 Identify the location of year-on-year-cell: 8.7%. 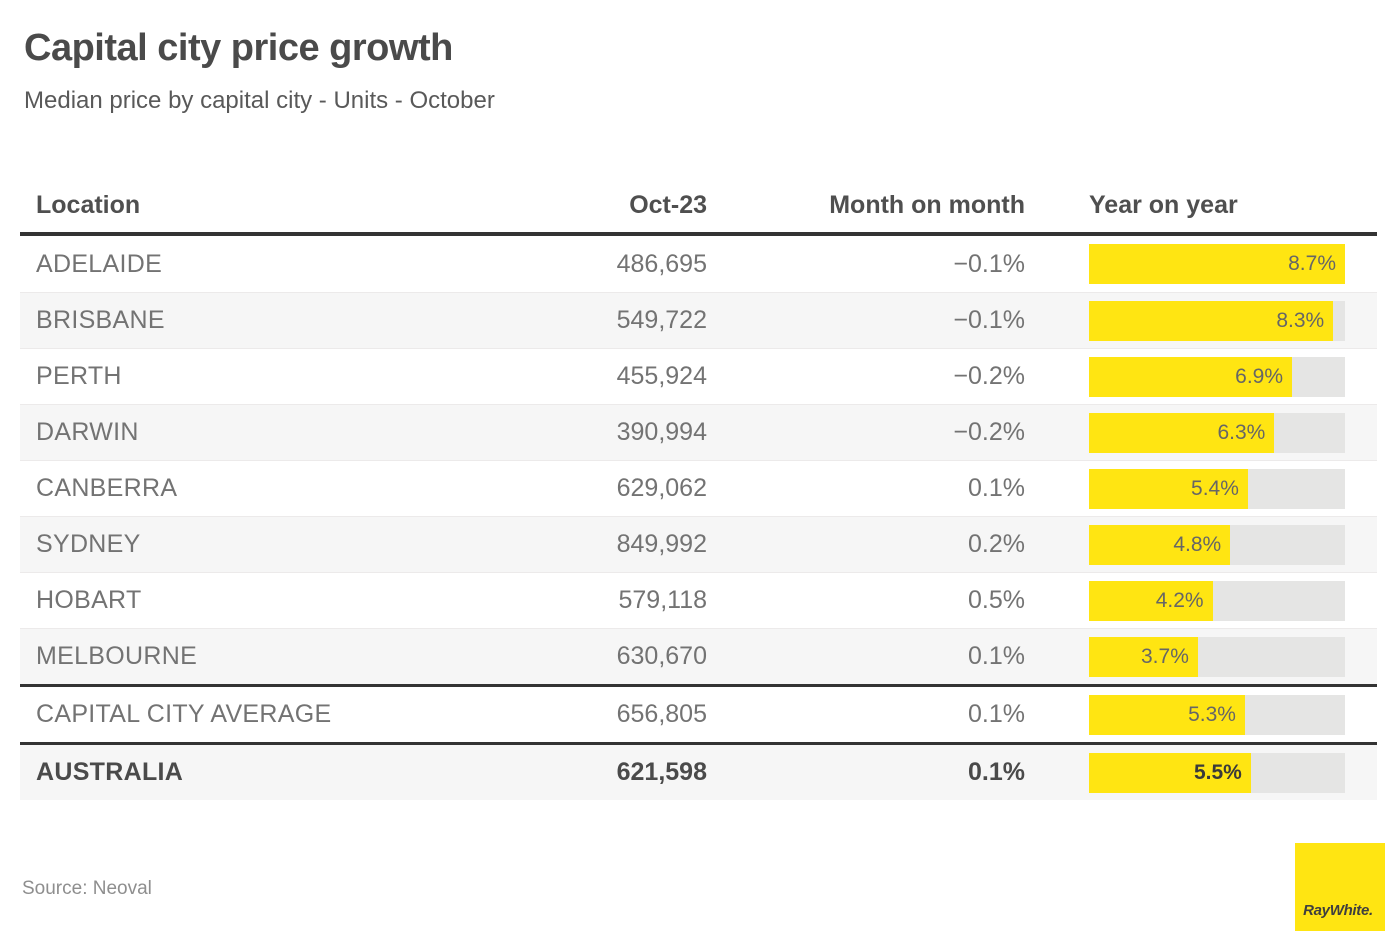
(1201, 264).